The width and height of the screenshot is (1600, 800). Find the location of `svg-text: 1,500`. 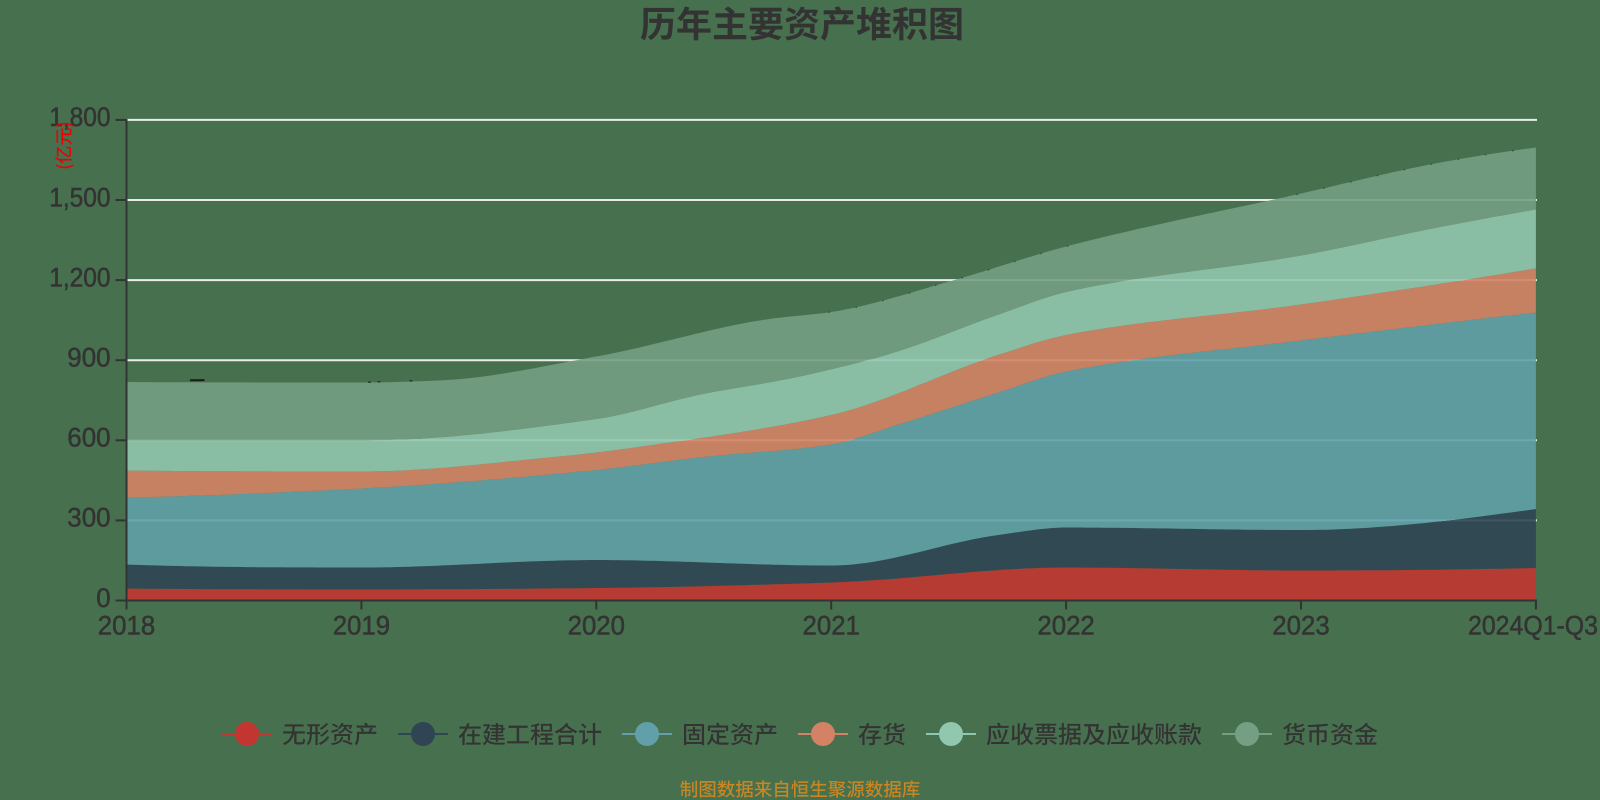

svg-text: 1,500 is located at coordinates (79, 197).